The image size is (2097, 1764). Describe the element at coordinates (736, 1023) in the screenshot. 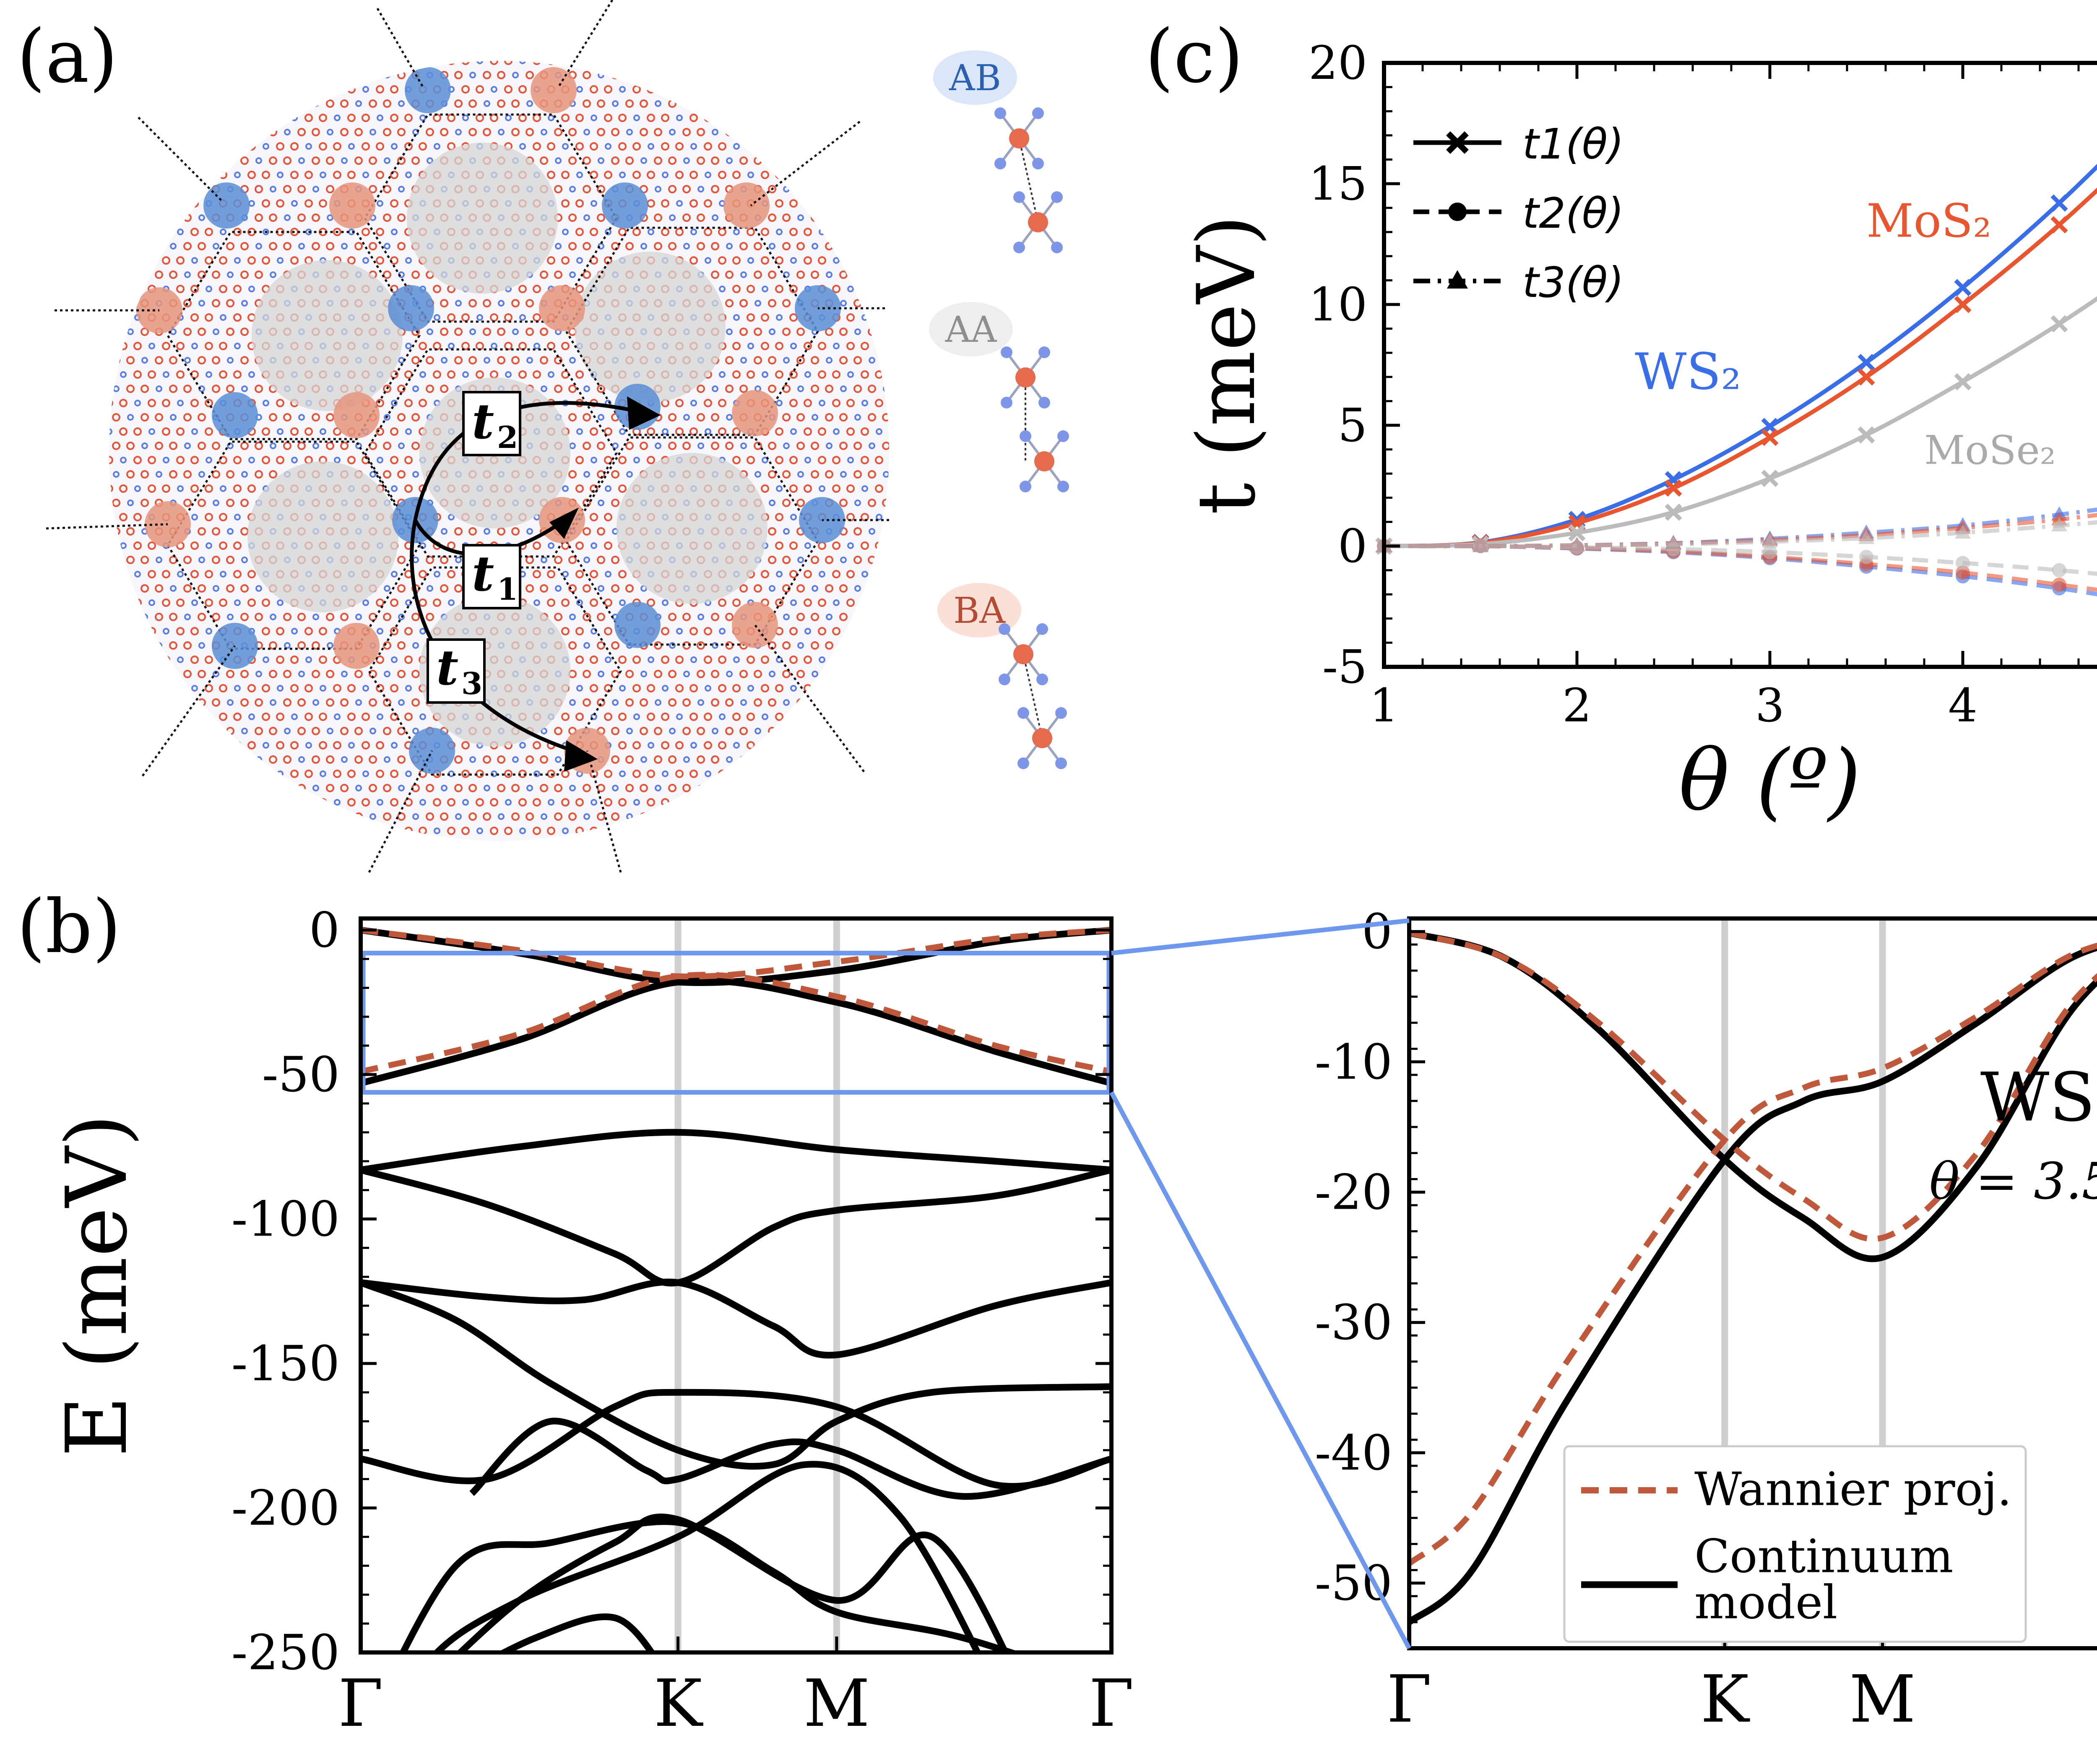

I see `zoom-box` at that location.